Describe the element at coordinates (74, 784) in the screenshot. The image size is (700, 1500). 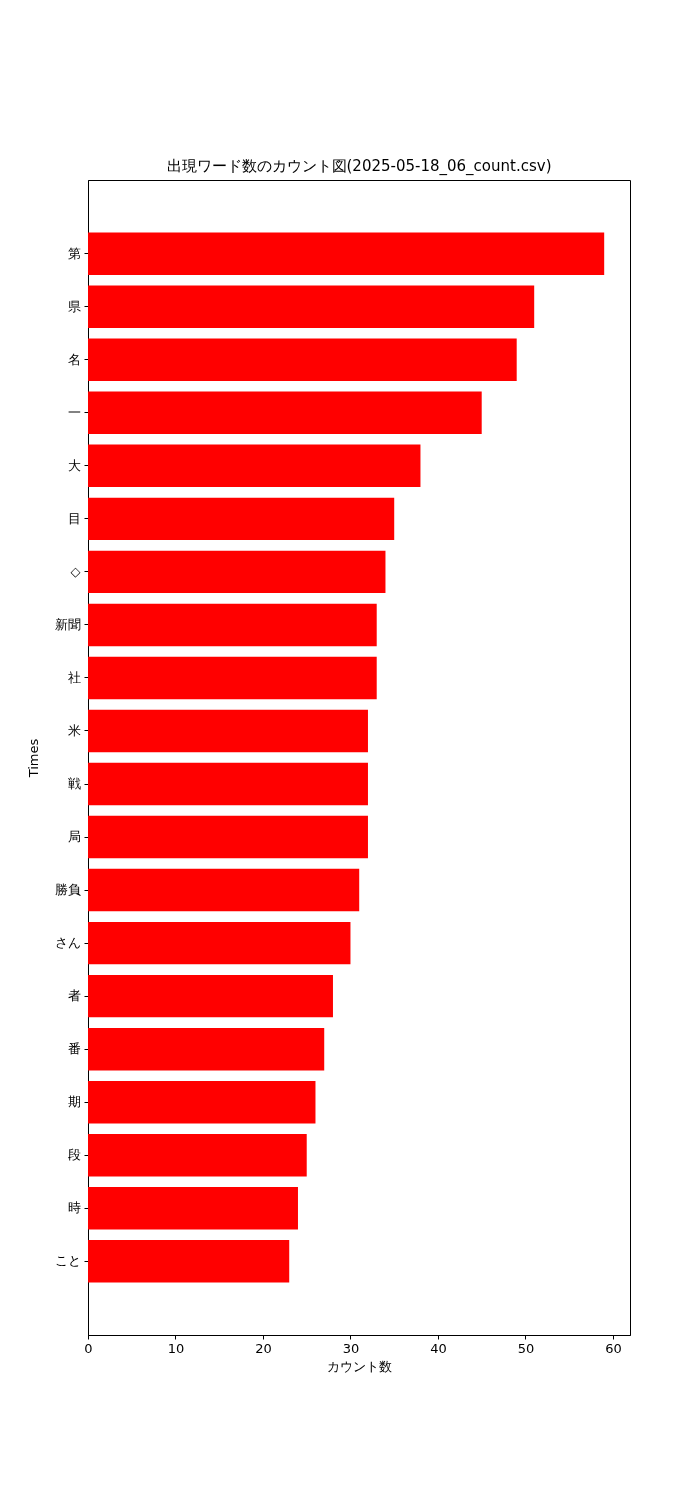
I see `y-tick-label: 戦` at that location.